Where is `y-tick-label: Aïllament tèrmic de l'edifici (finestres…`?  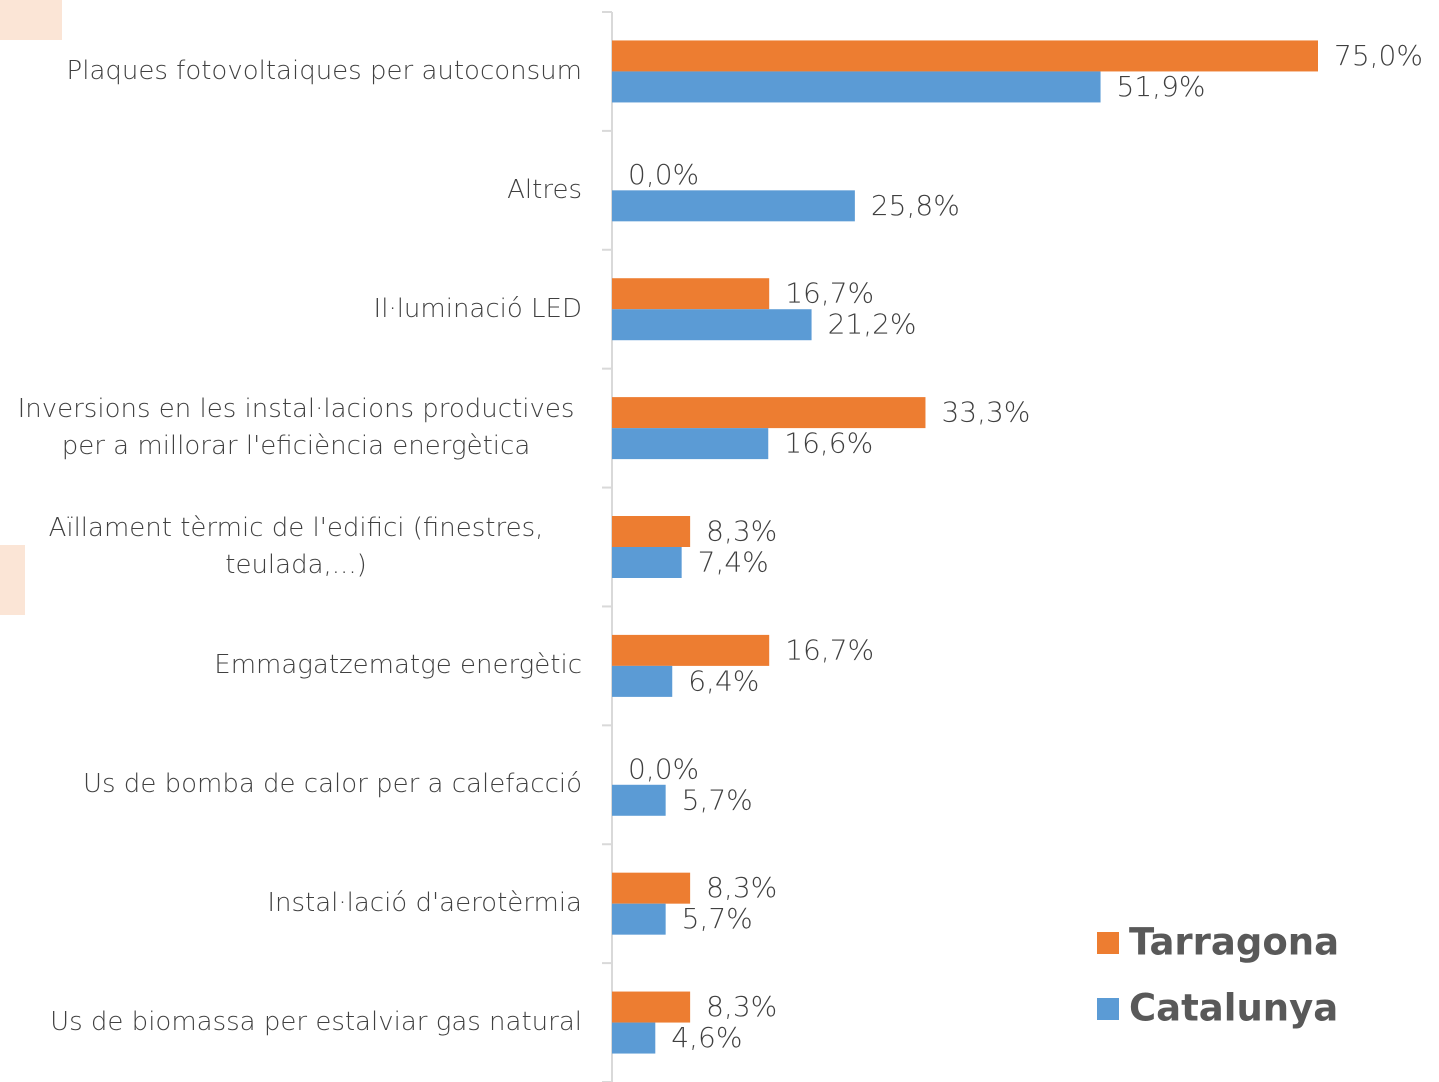
y-tick-label: Aïllament tèrmic de l'edifici (finestres… is located at coordinates (296, 546).